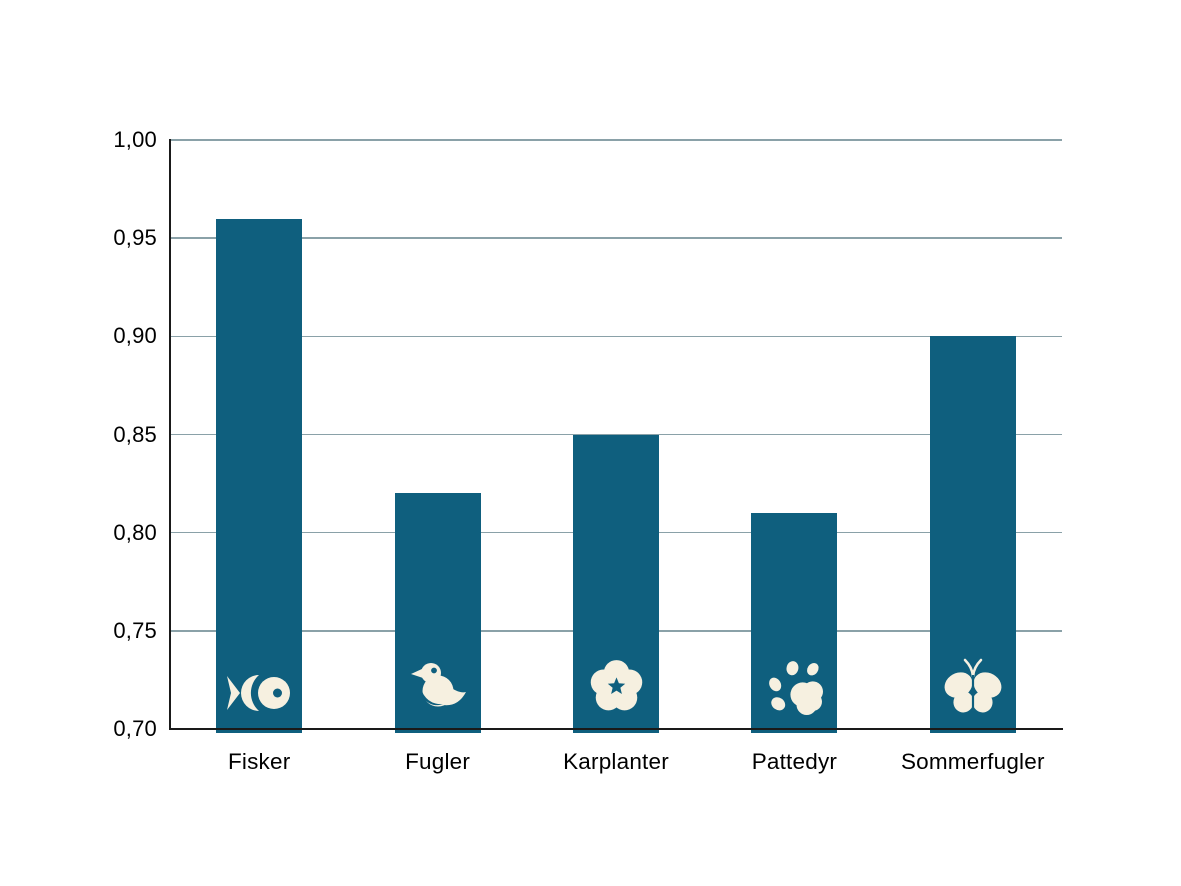 The image size is (1181, 886). I want to click on x-tick-label: Pattedyr, so click(794, 761).